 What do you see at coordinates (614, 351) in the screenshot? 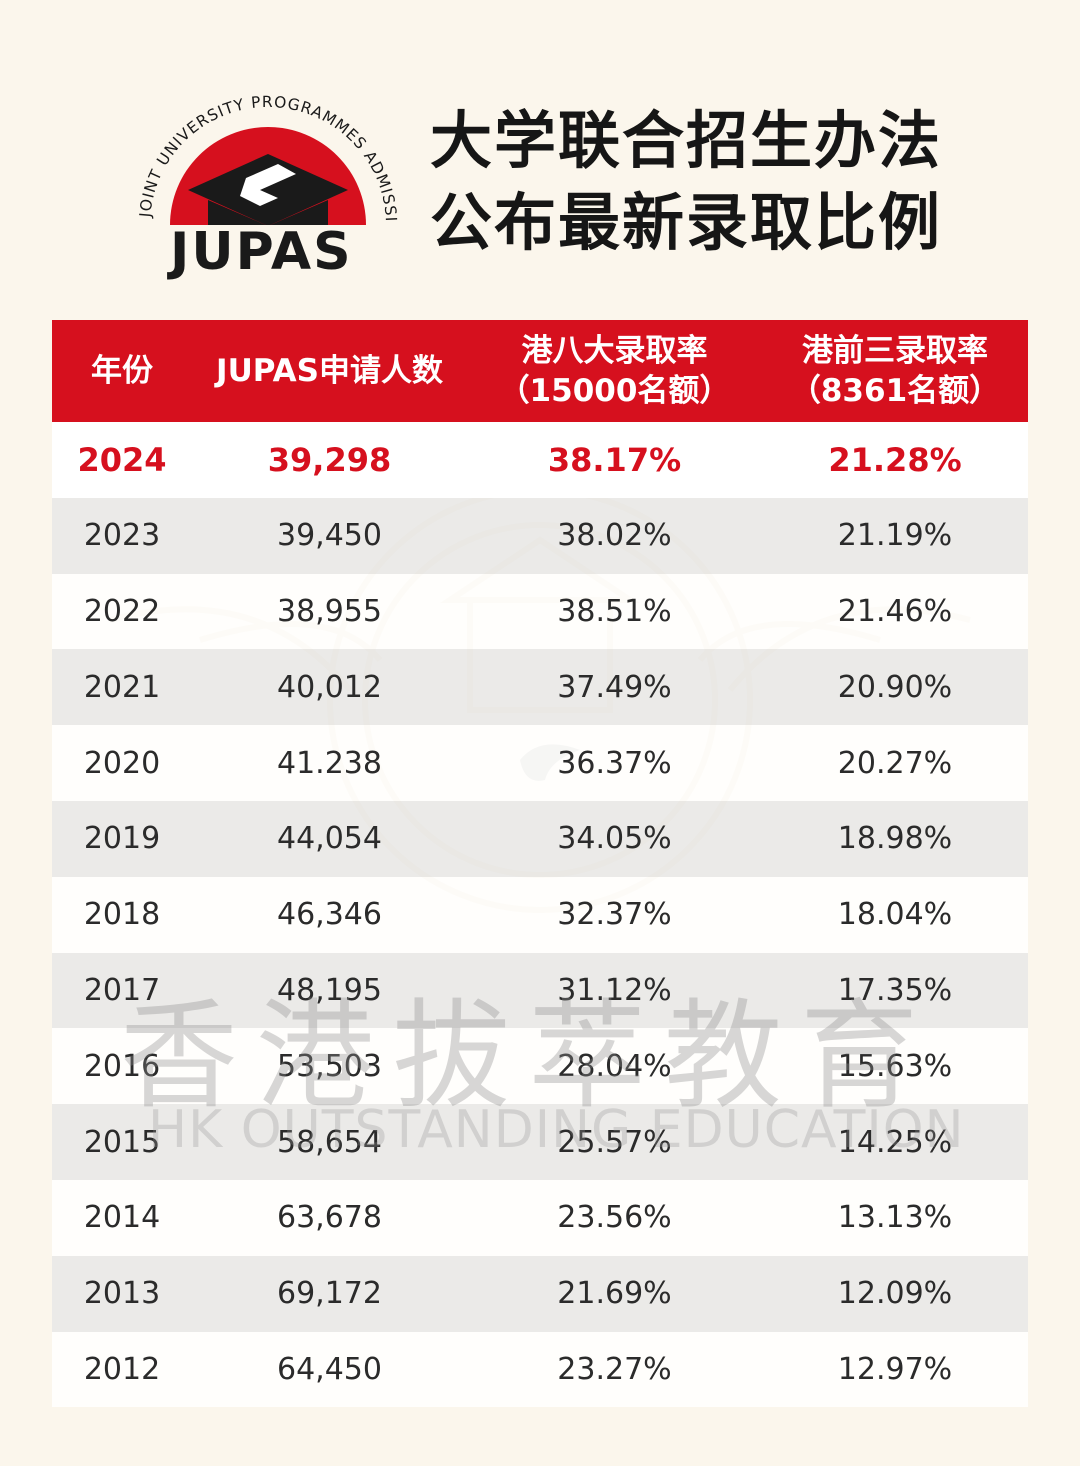
I see `header-top8-title: 港八大录取率` at bounding box center [614, 351].